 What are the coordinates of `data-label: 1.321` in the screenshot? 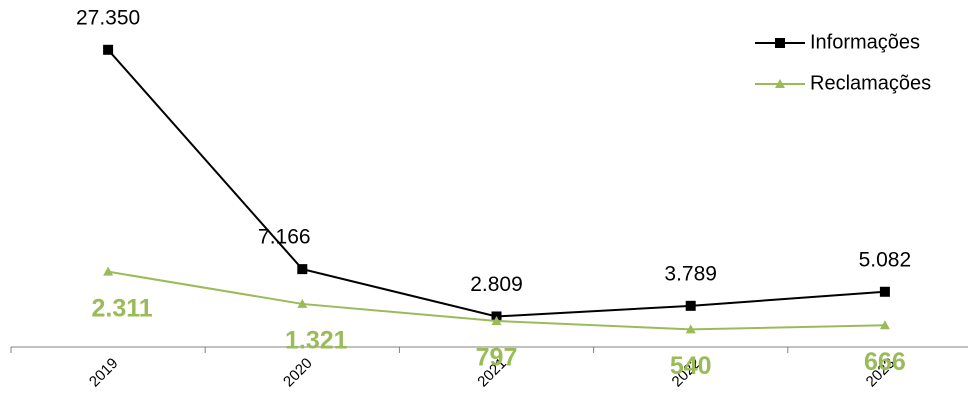 It's located at (316, 341).